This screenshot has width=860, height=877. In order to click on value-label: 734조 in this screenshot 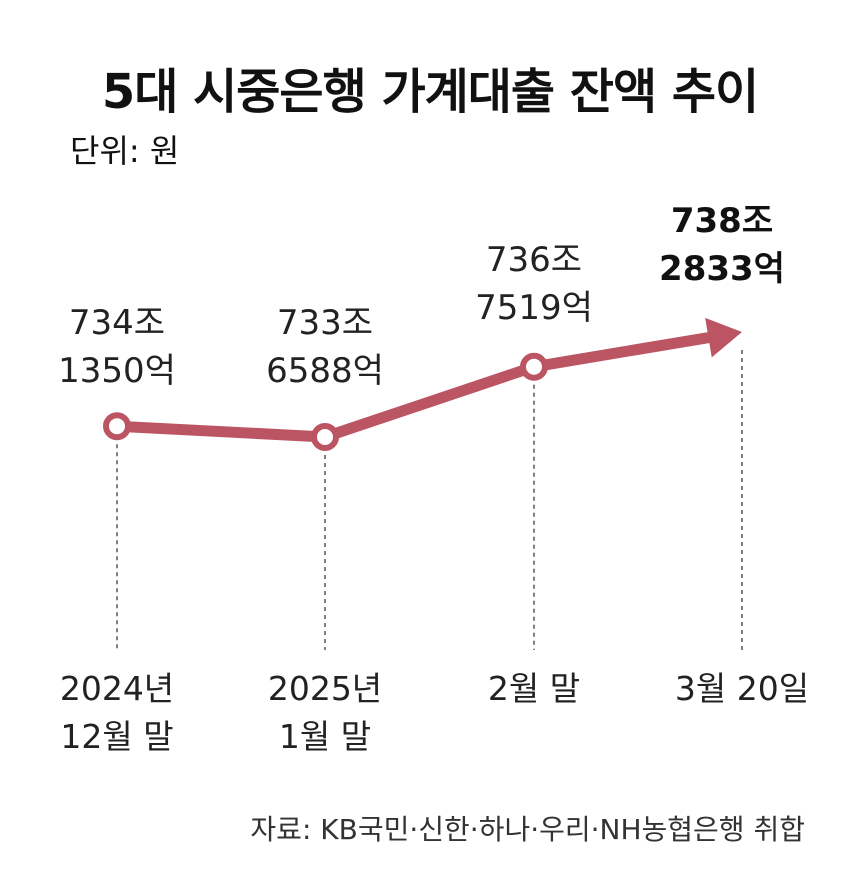, I will do `click(117, 323)`.